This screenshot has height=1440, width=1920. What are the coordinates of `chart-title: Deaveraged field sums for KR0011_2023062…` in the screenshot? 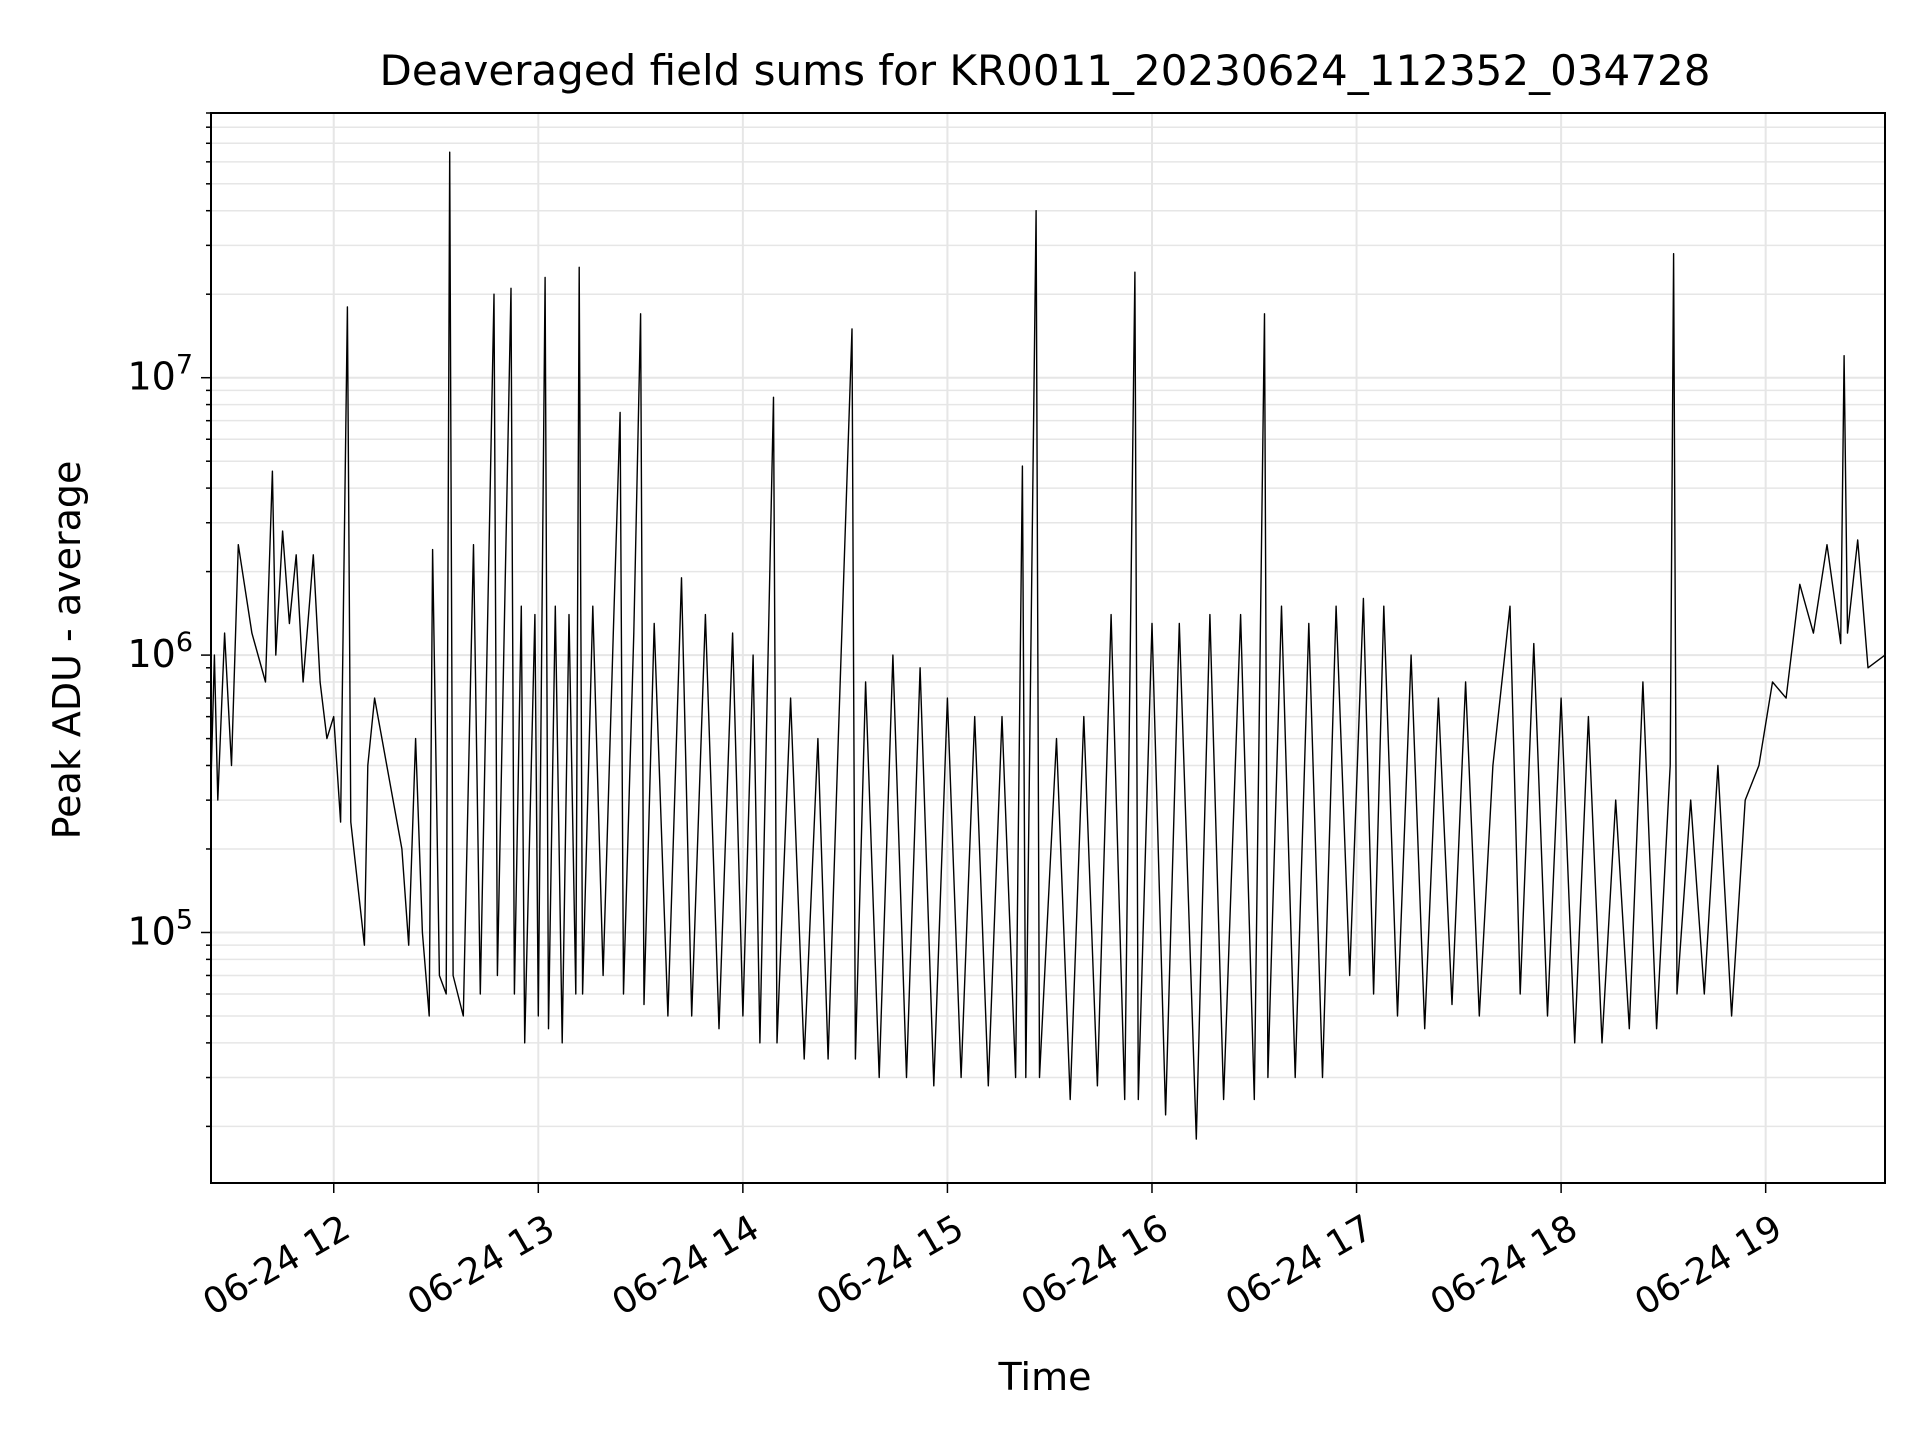 It's located at (1045, 70).